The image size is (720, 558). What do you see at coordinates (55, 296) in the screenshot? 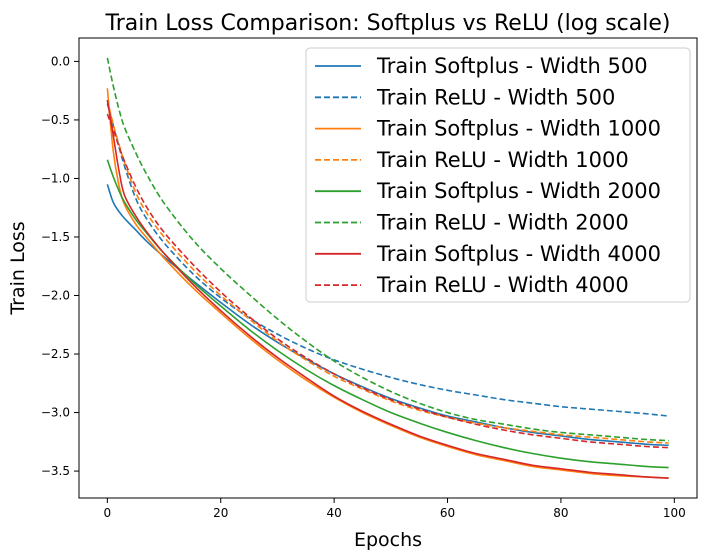
I see `y-tick-label: −2.0` at bounding box center [55, 296].